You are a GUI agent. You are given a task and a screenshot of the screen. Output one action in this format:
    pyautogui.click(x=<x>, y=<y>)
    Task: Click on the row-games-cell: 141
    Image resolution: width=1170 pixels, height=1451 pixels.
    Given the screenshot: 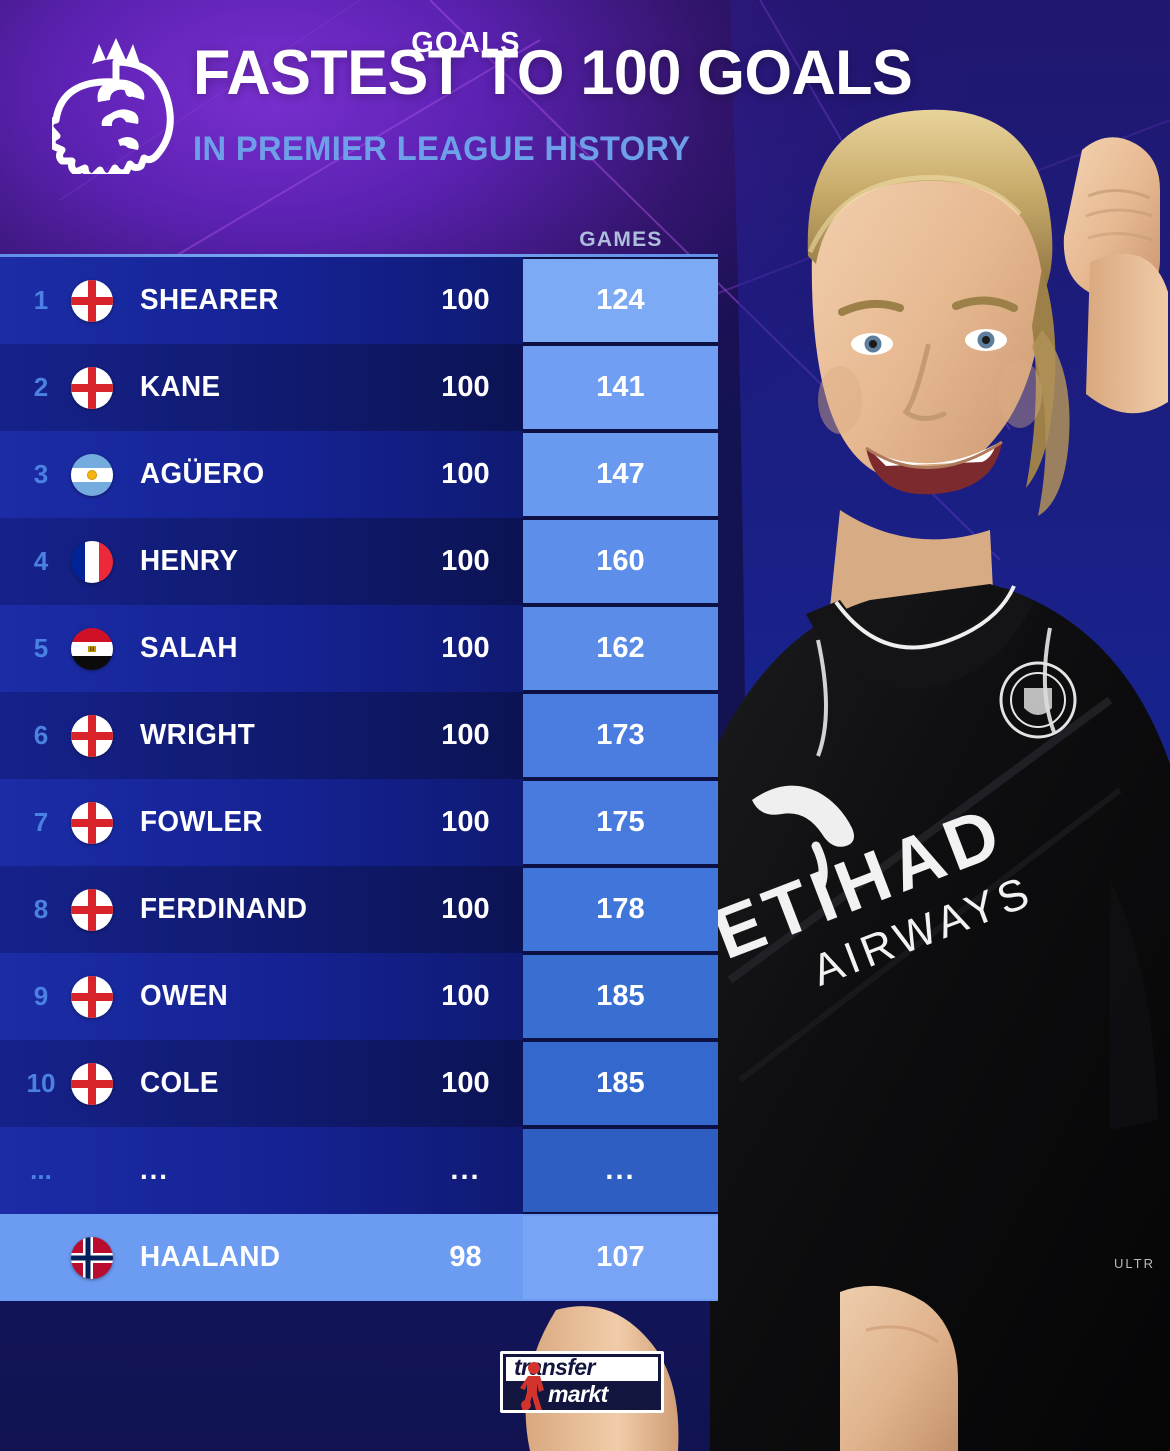 What is the action you would take?
    pyautogui.click(x=620, y=387)
    